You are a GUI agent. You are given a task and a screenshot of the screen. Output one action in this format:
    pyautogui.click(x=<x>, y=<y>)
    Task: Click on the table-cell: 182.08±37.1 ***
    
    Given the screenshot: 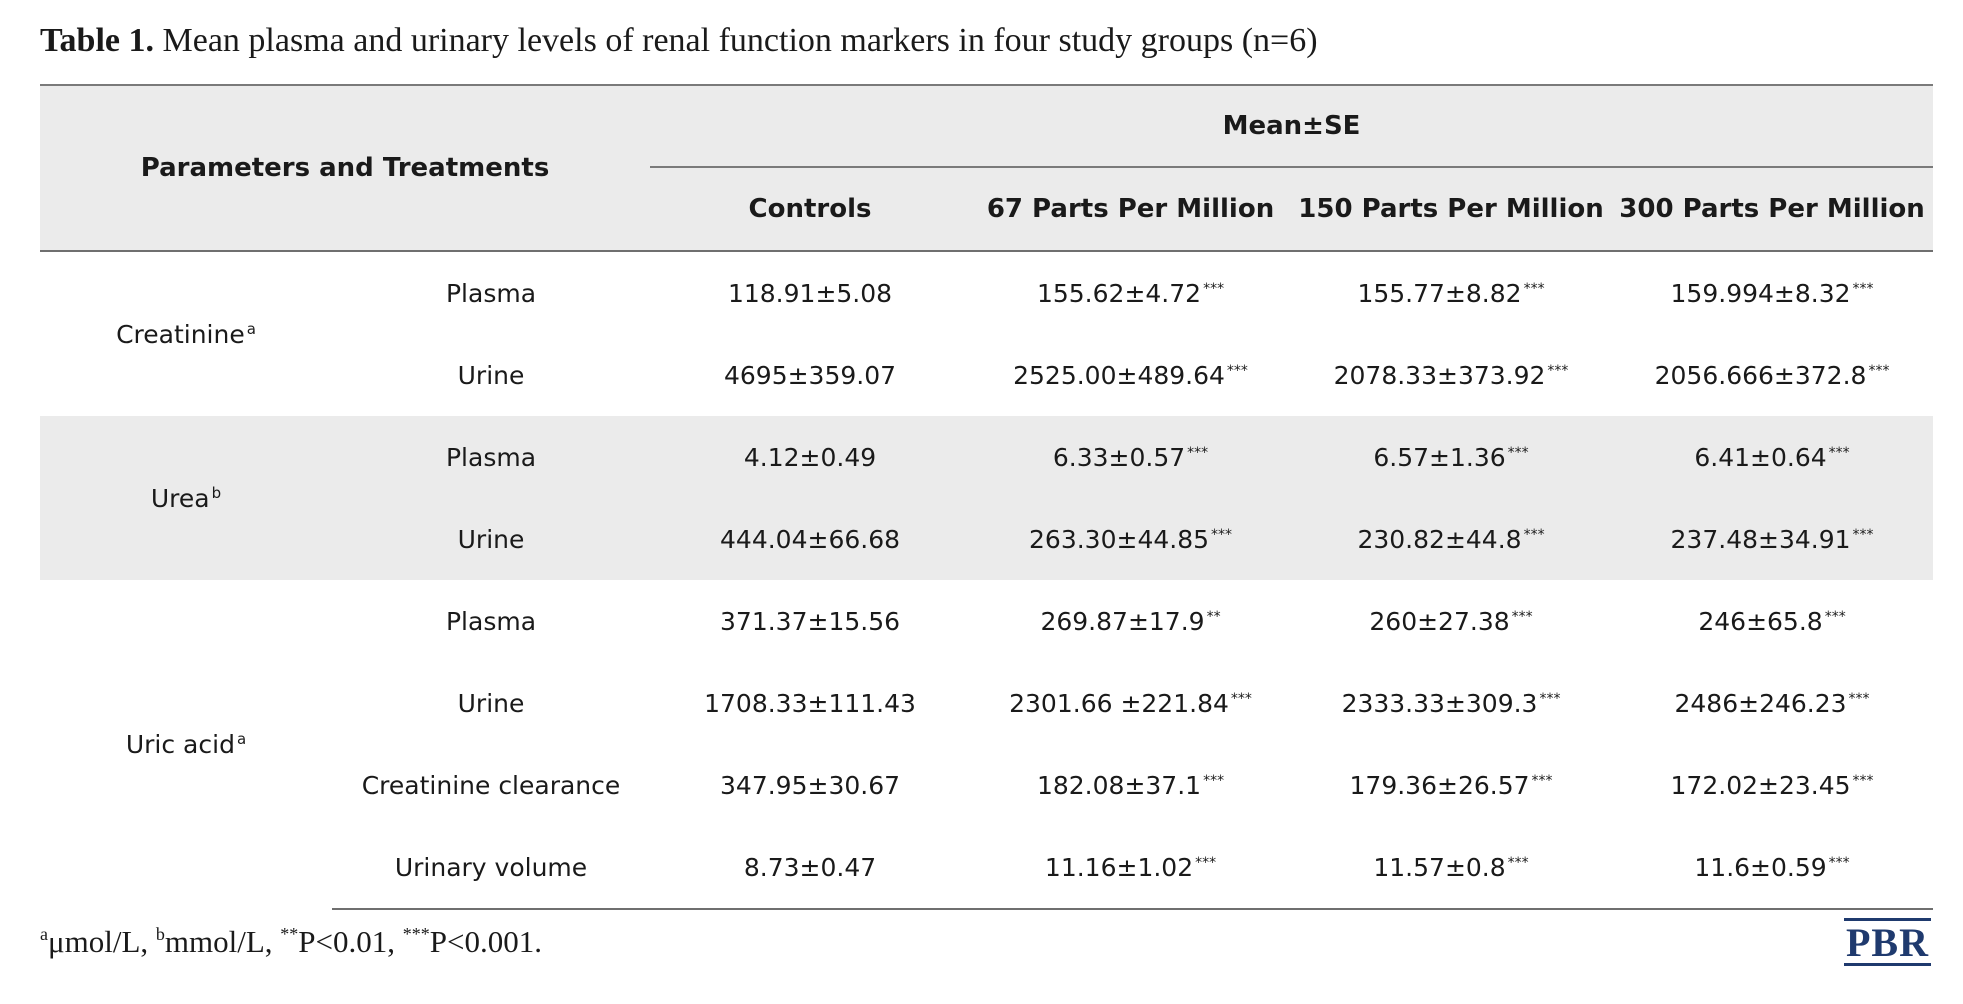 What is the action you would take?
    pyautogui.click(x=1130, y=785)
    